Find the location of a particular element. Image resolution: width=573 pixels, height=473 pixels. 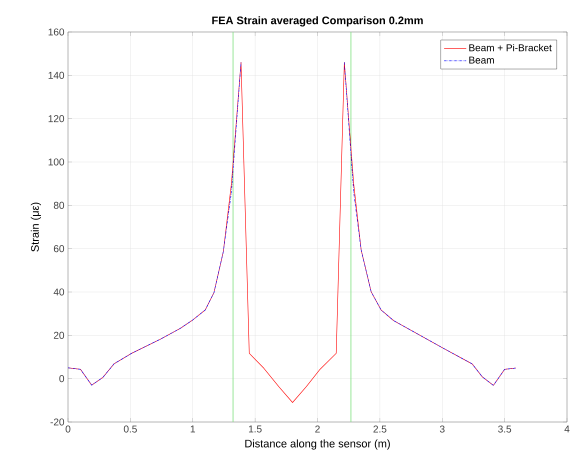

y-tick-label: 60 is located at coordinates (59, 248).